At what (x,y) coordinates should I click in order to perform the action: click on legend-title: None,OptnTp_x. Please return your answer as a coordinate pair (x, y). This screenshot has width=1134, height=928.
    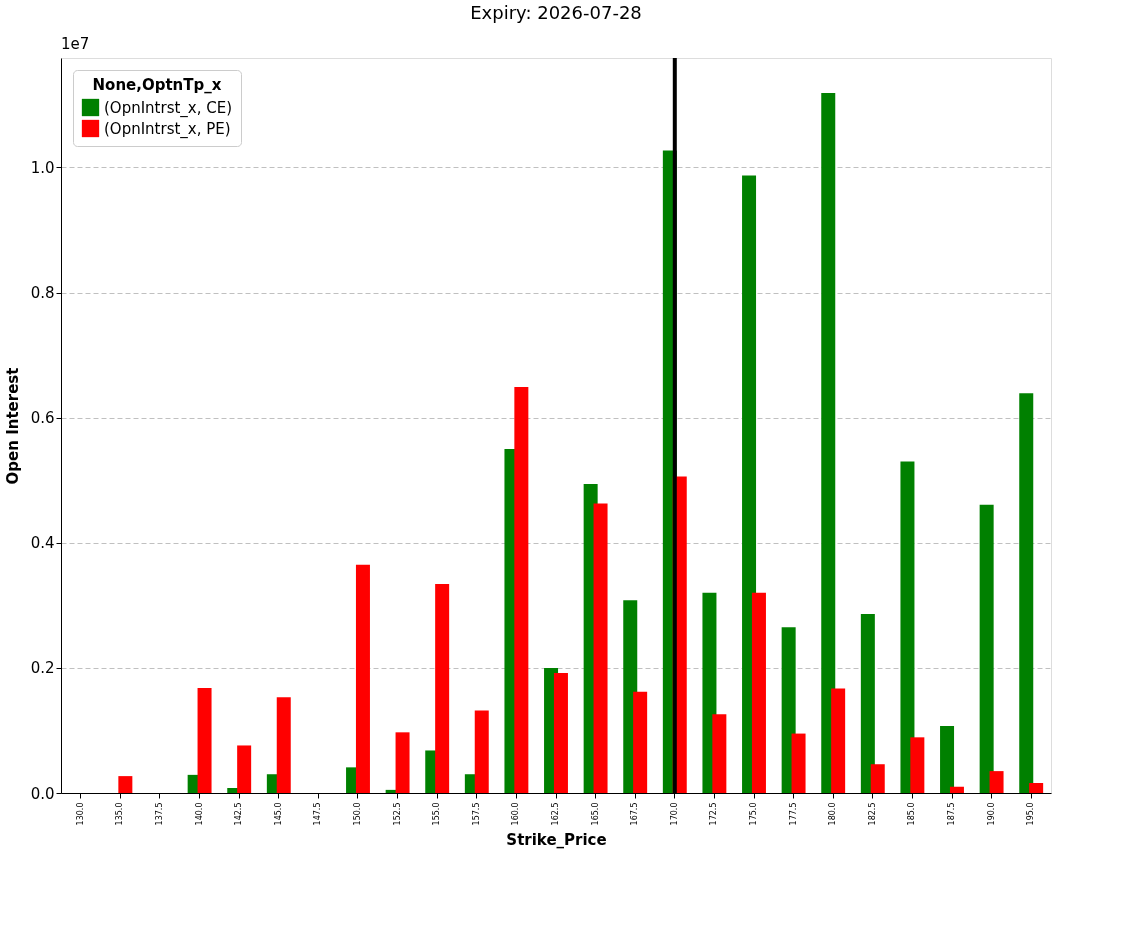
    Looking at the image, I should click on (157, 85).